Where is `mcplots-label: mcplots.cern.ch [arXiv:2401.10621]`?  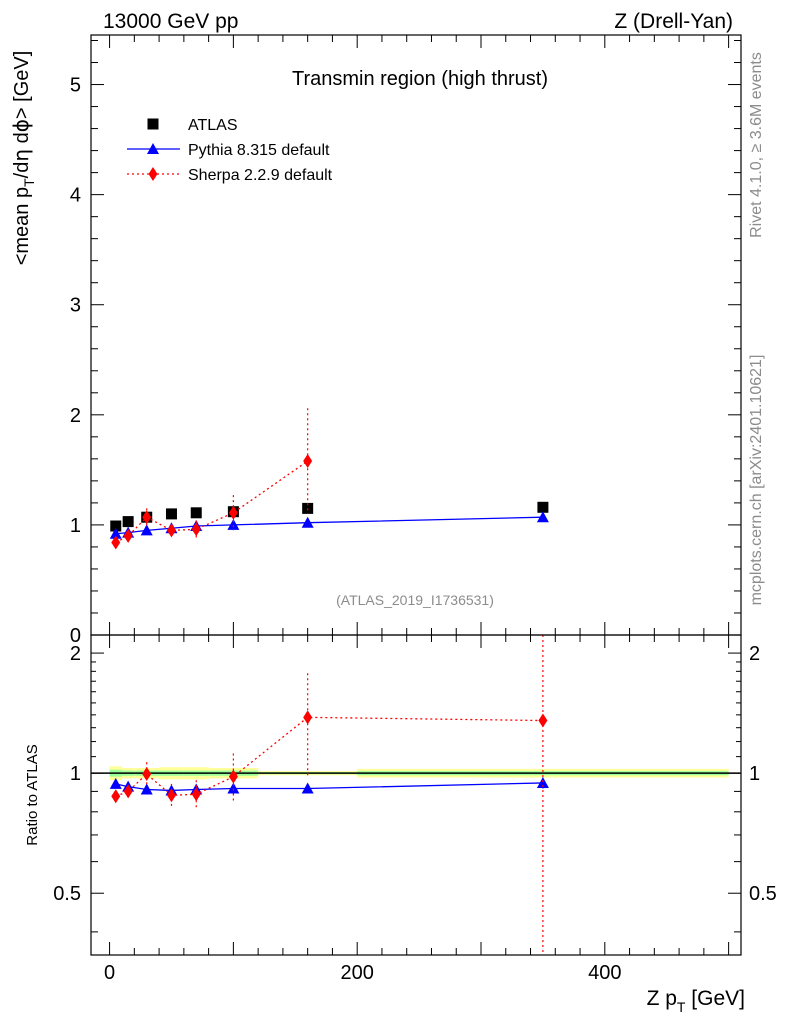
mcplots-label: mcplots.cern.ch [arXiv:2401.10621] is located at coordinates (756, 480).